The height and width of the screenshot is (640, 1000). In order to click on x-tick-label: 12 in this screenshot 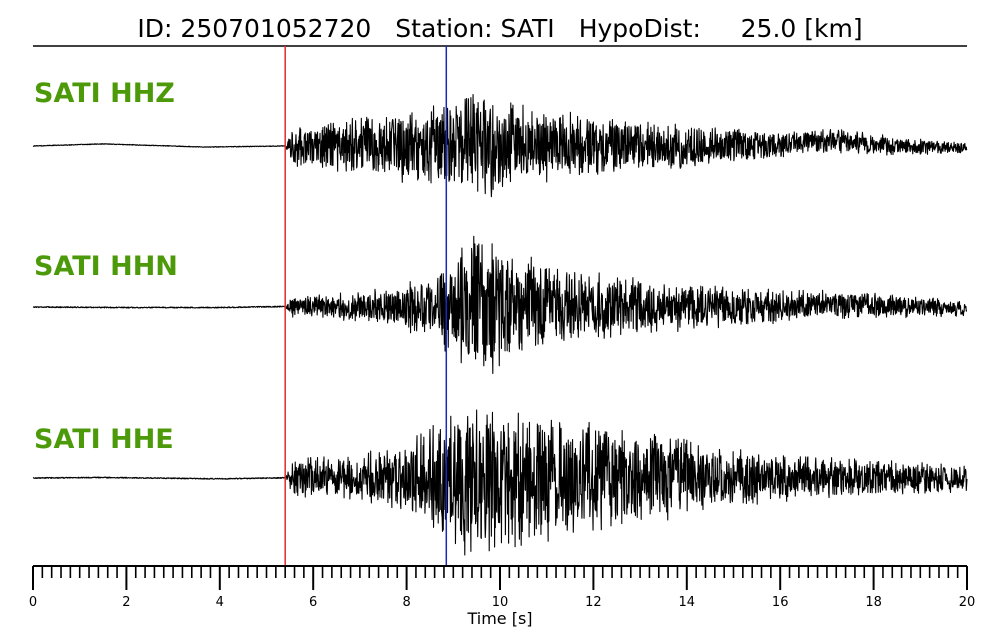, I will do `click(593, 602)`.